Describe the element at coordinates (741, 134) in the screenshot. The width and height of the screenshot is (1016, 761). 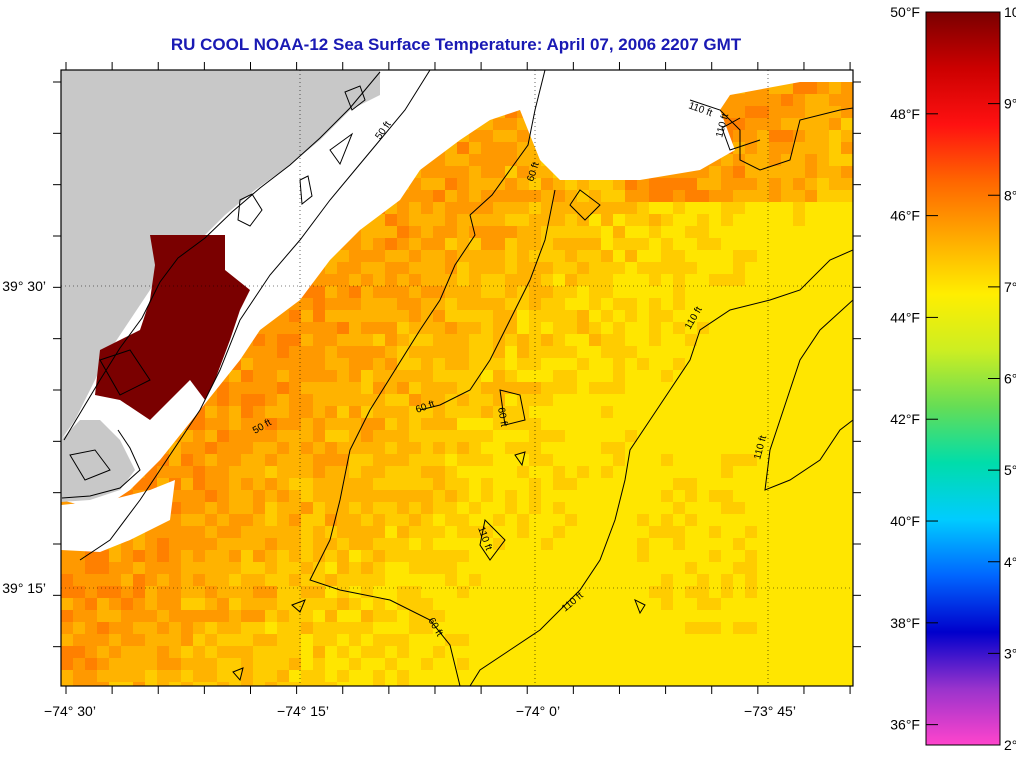
I see `contour-north-bend` at that location.